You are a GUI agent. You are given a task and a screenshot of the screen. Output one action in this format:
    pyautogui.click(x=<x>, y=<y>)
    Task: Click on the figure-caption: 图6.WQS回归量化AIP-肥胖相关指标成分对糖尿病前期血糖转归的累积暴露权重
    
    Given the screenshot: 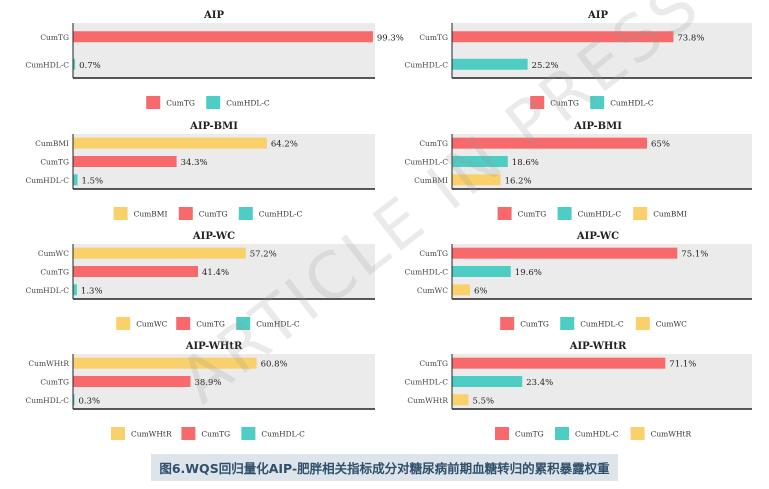 What is the action you would take?
    pyautogui.click(x=384, y=467)
    